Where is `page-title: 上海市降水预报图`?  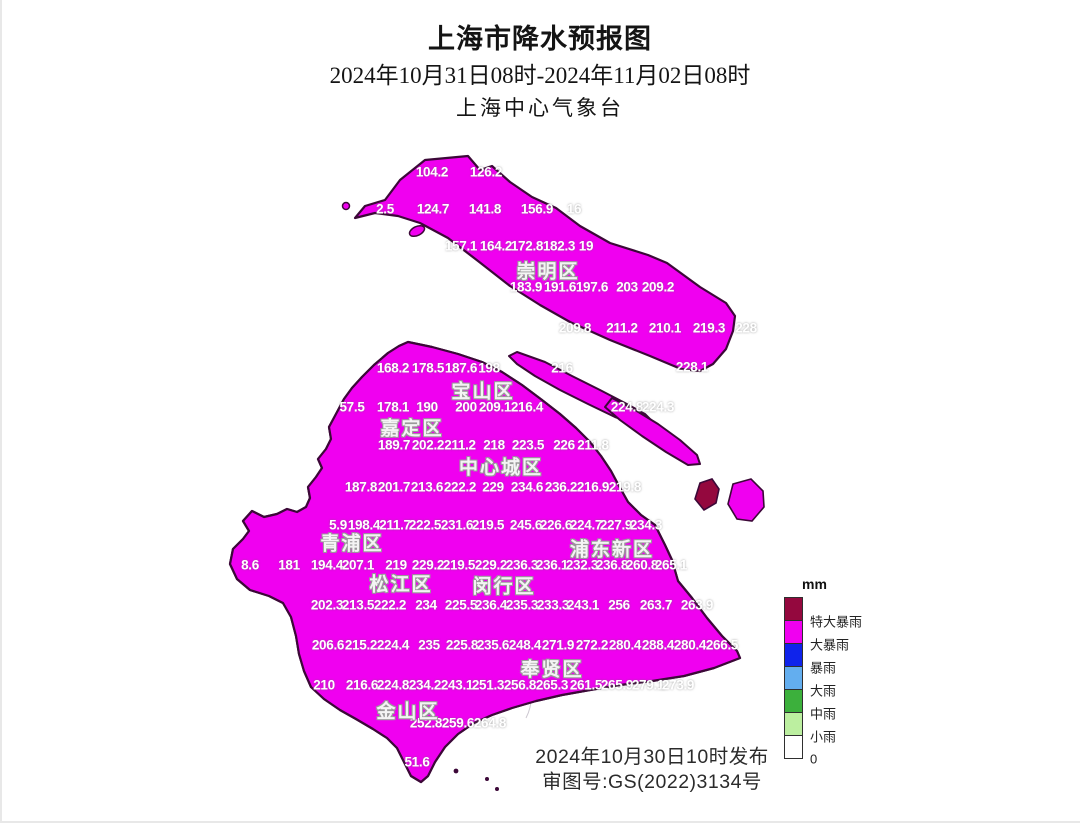 page-title: 上海市降水预报图 is located at coordinates (540, 39).